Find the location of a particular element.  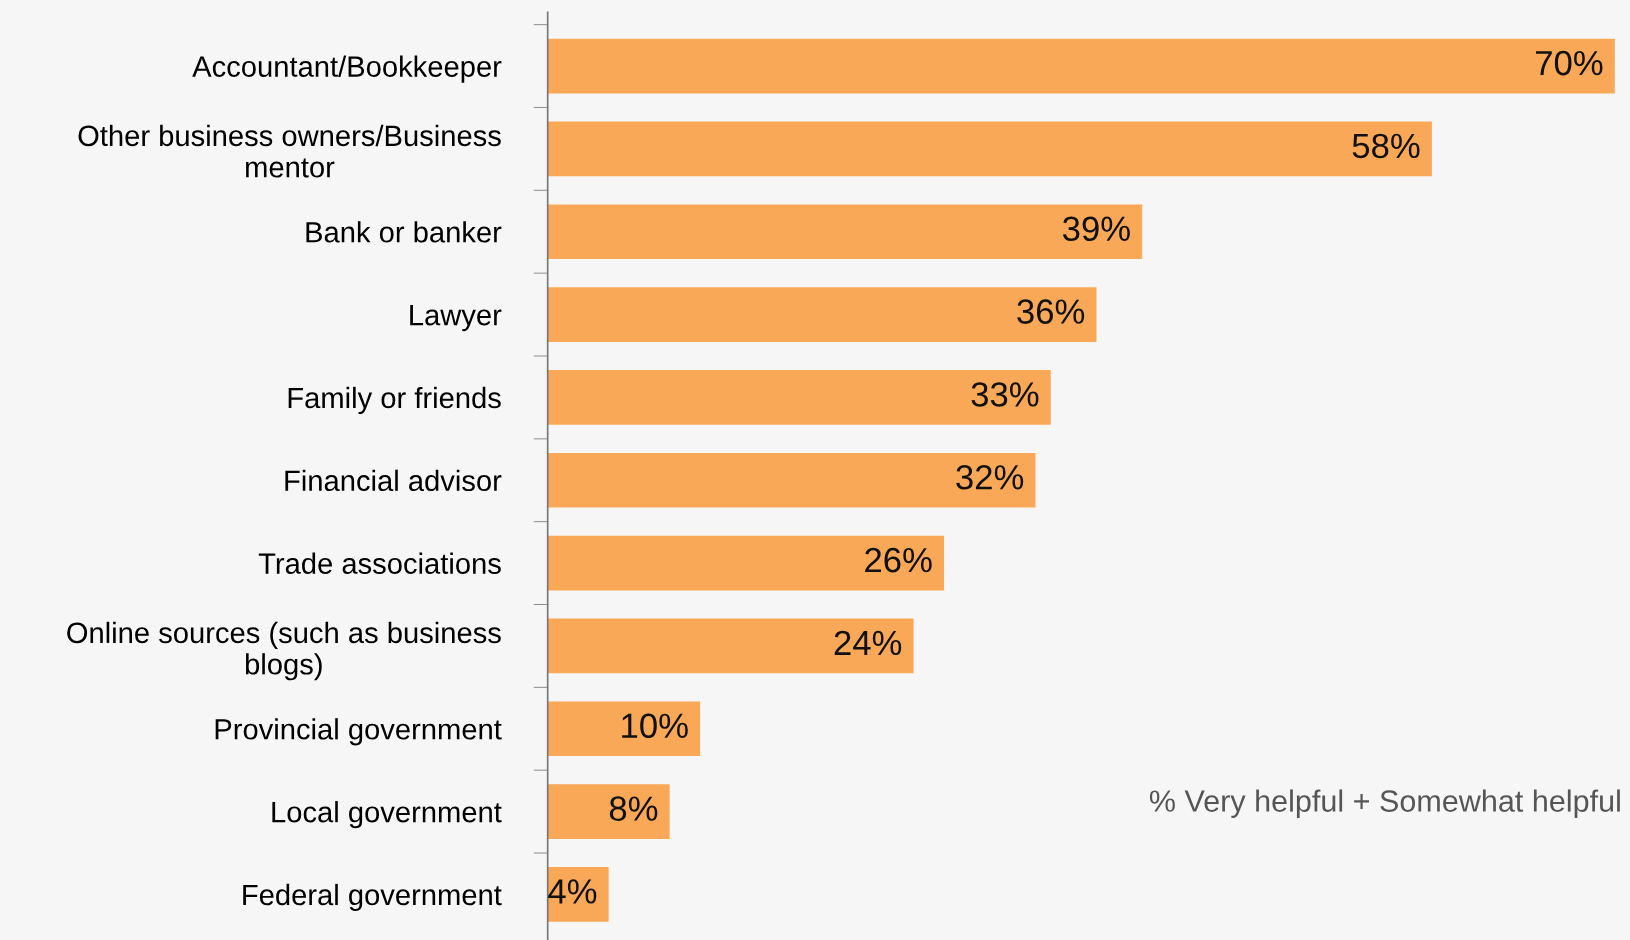

y-tick-label: Lawyer is located at coordinates (456, 318).